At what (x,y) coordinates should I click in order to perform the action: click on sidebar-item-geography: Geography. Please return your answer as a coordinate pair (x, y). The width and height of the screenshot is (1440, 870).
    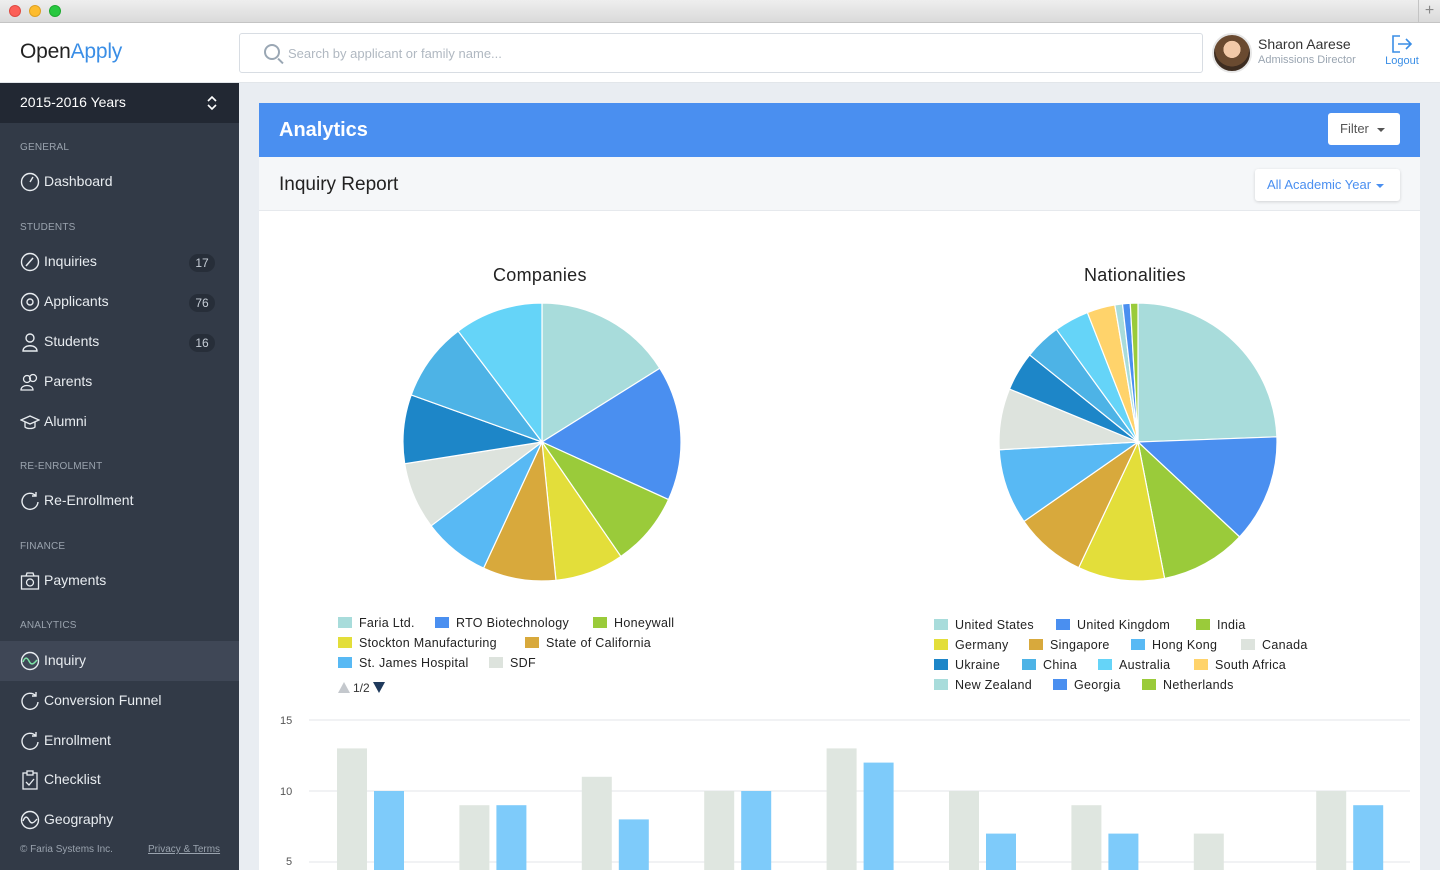
    Looking at the image, I should click on (119, 820).